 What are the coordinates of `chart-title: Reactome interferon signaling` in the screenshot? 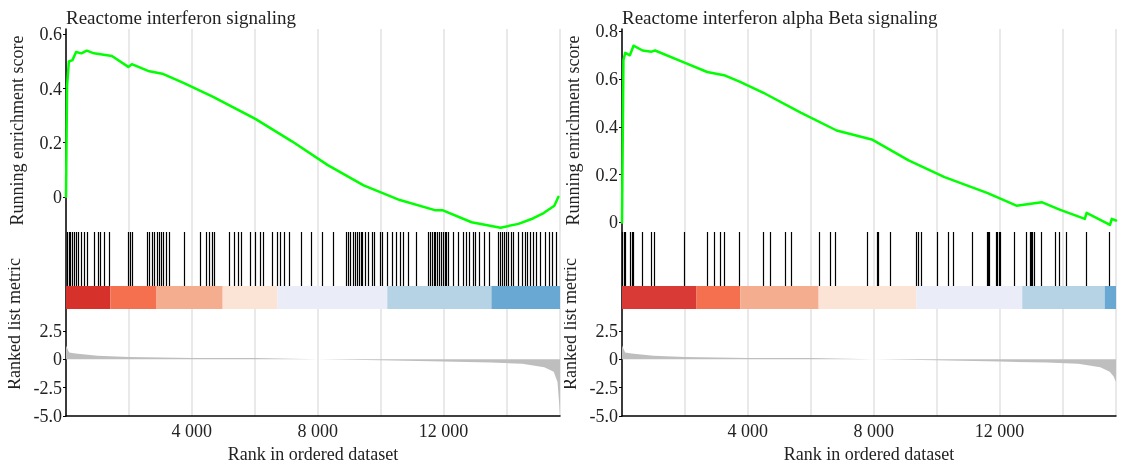 It's located at (181, 17).